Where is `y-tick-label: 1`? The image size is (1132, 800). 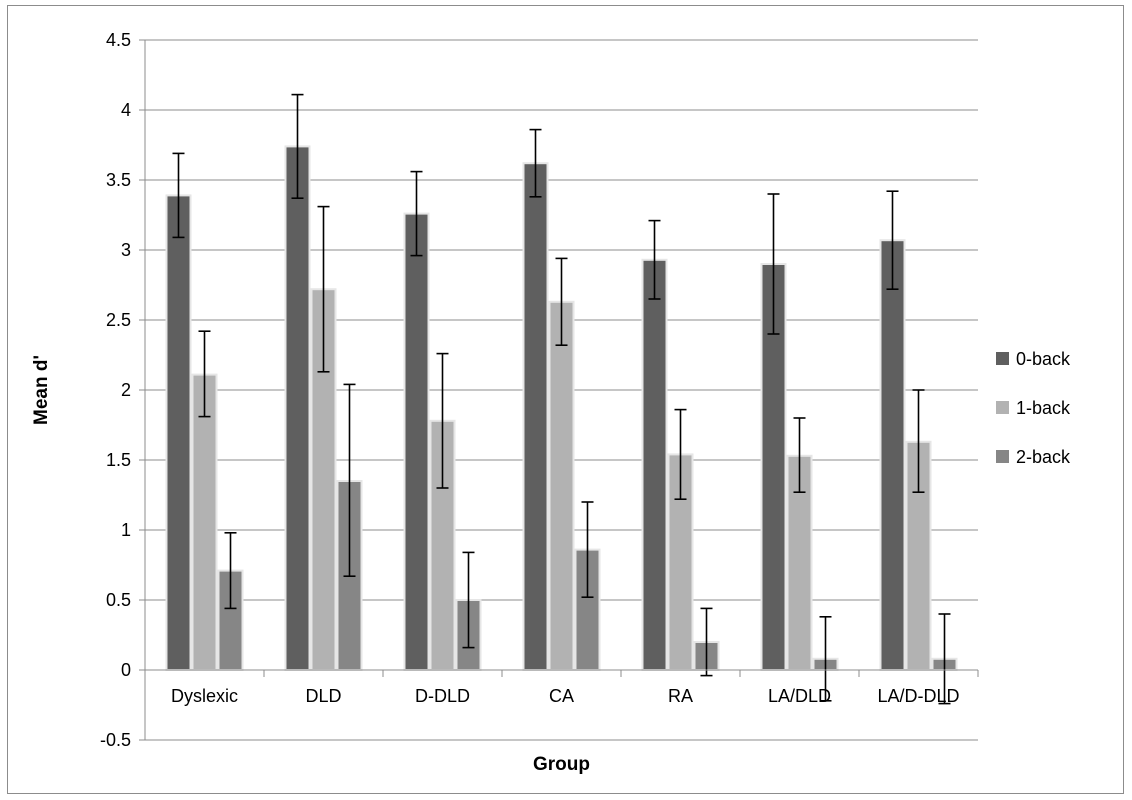 y-tick-label: 1 is located at coordinates (126, 530).